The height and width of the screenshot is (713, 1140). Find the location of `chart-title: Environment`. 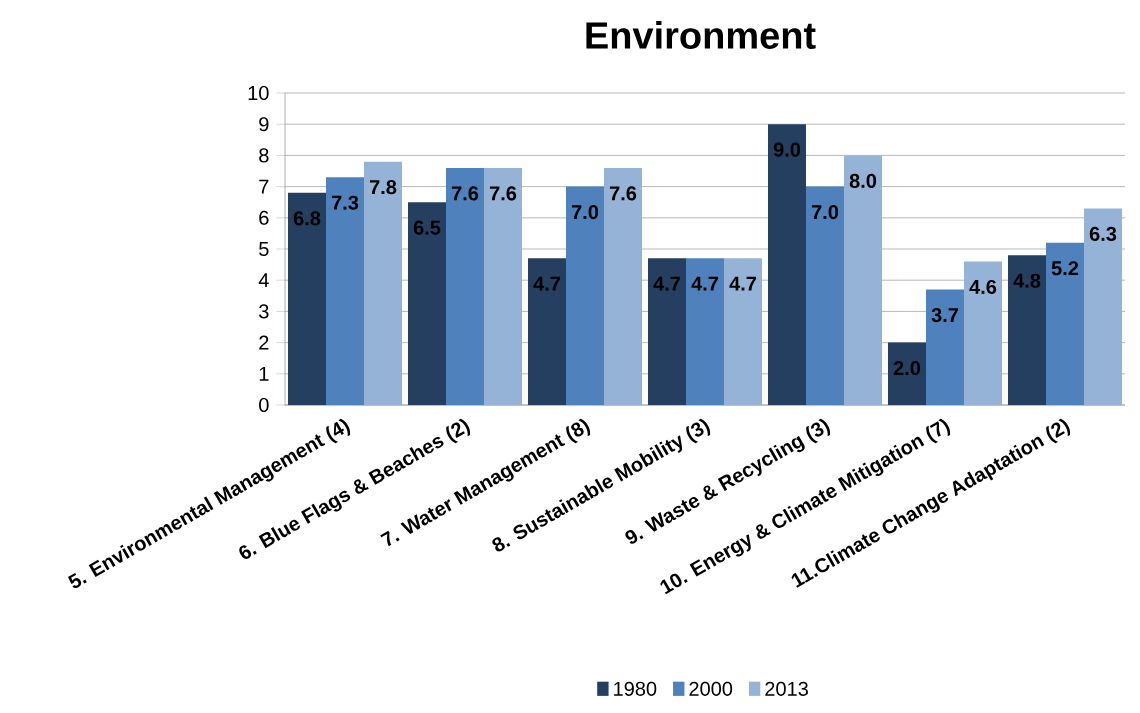

chart-title: Environment is located at coordinates (701, 35).